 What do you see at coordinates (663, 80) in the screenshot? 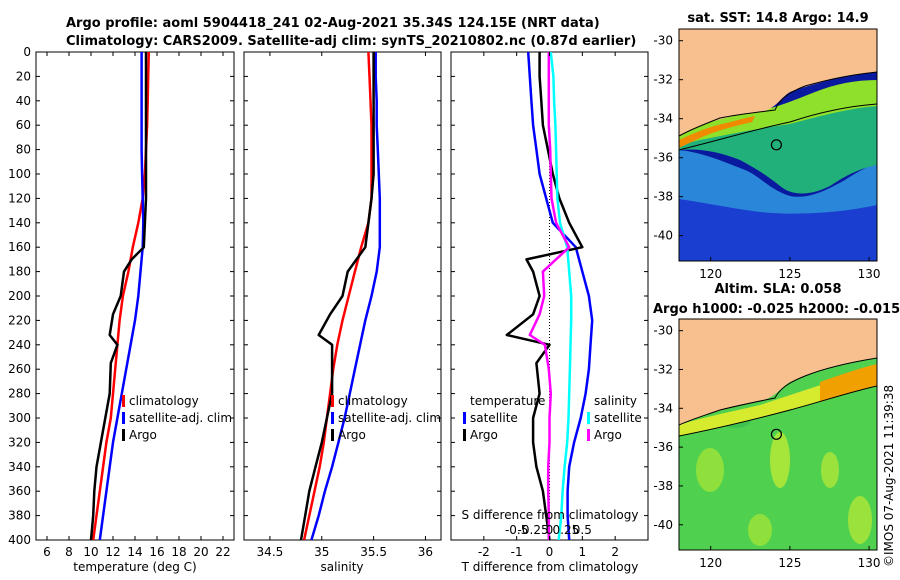
I see `map-y-tick-label: -32` at bounding box center [663, 80].